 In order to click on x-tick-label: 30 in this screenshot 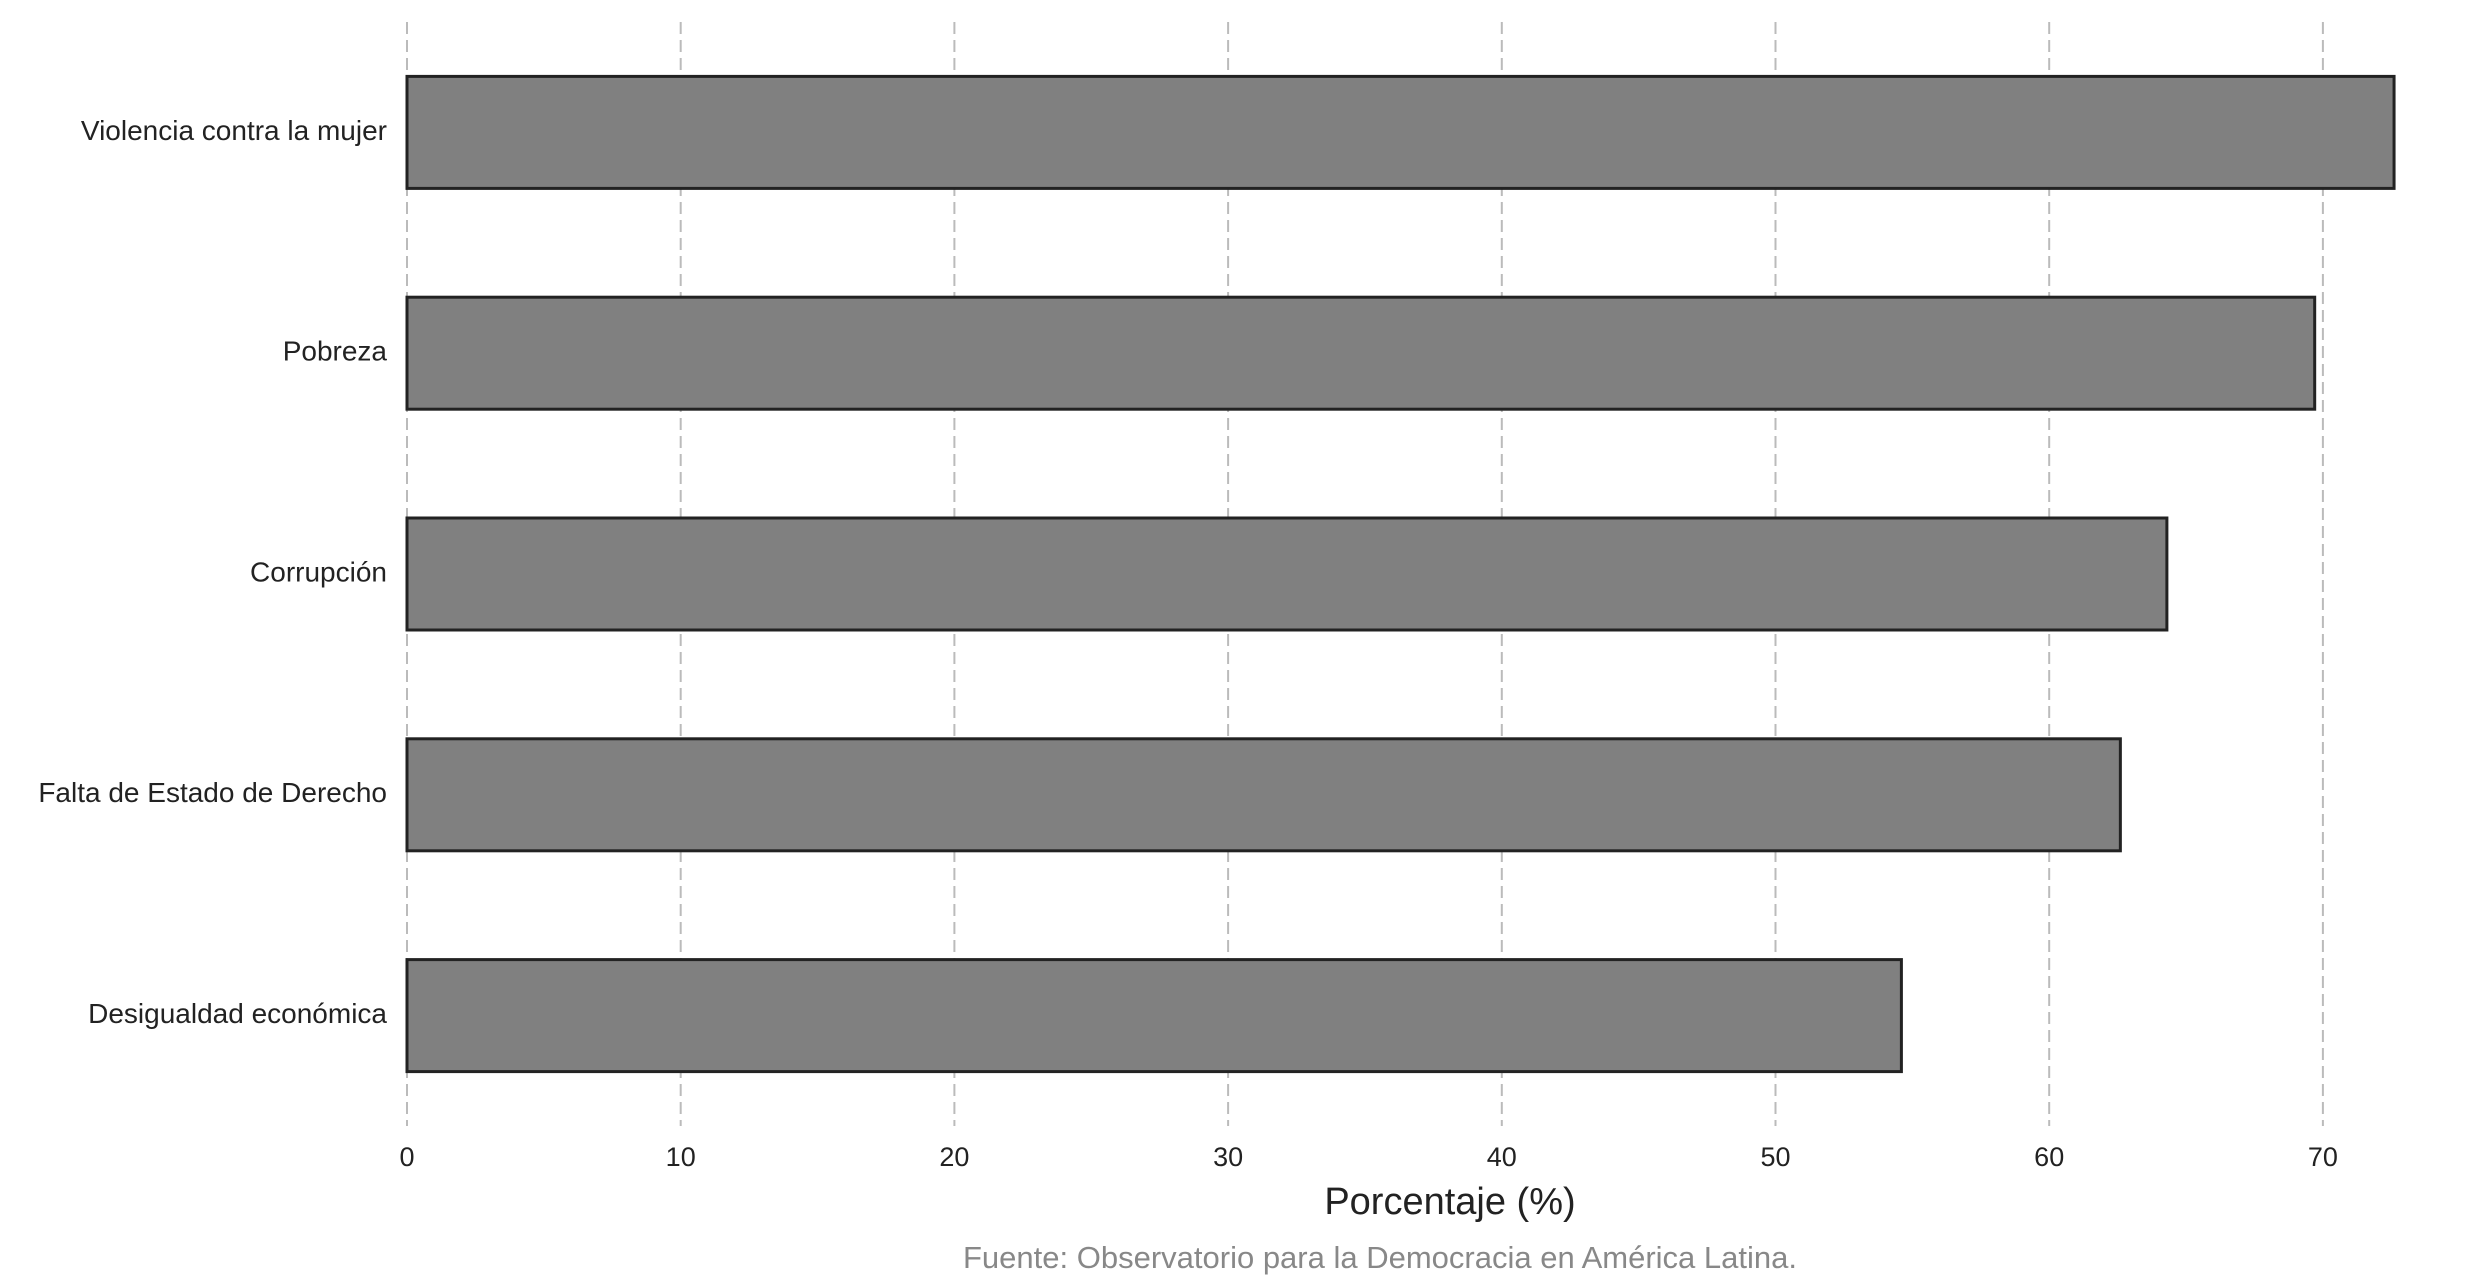, I will do `click(1228, 1157)`.